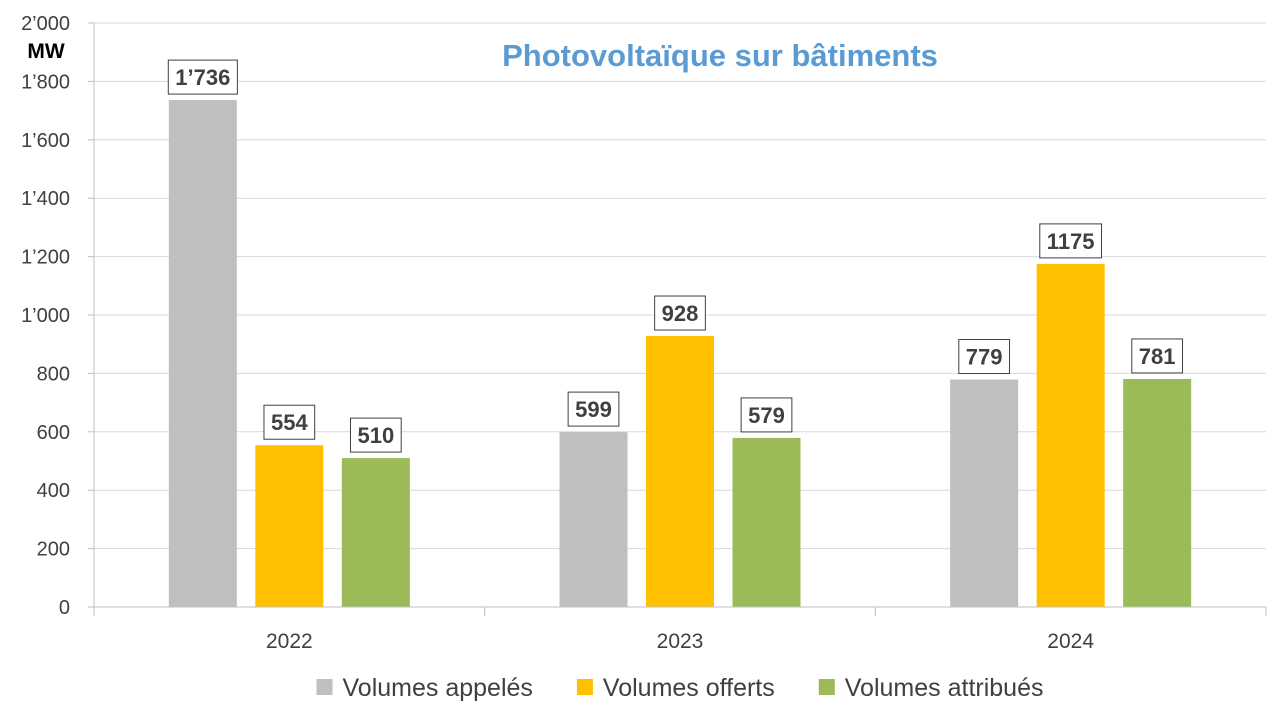 This screenshot has width=1280, height=720. I want to click on data-label: 1’736, so click(202, 77).